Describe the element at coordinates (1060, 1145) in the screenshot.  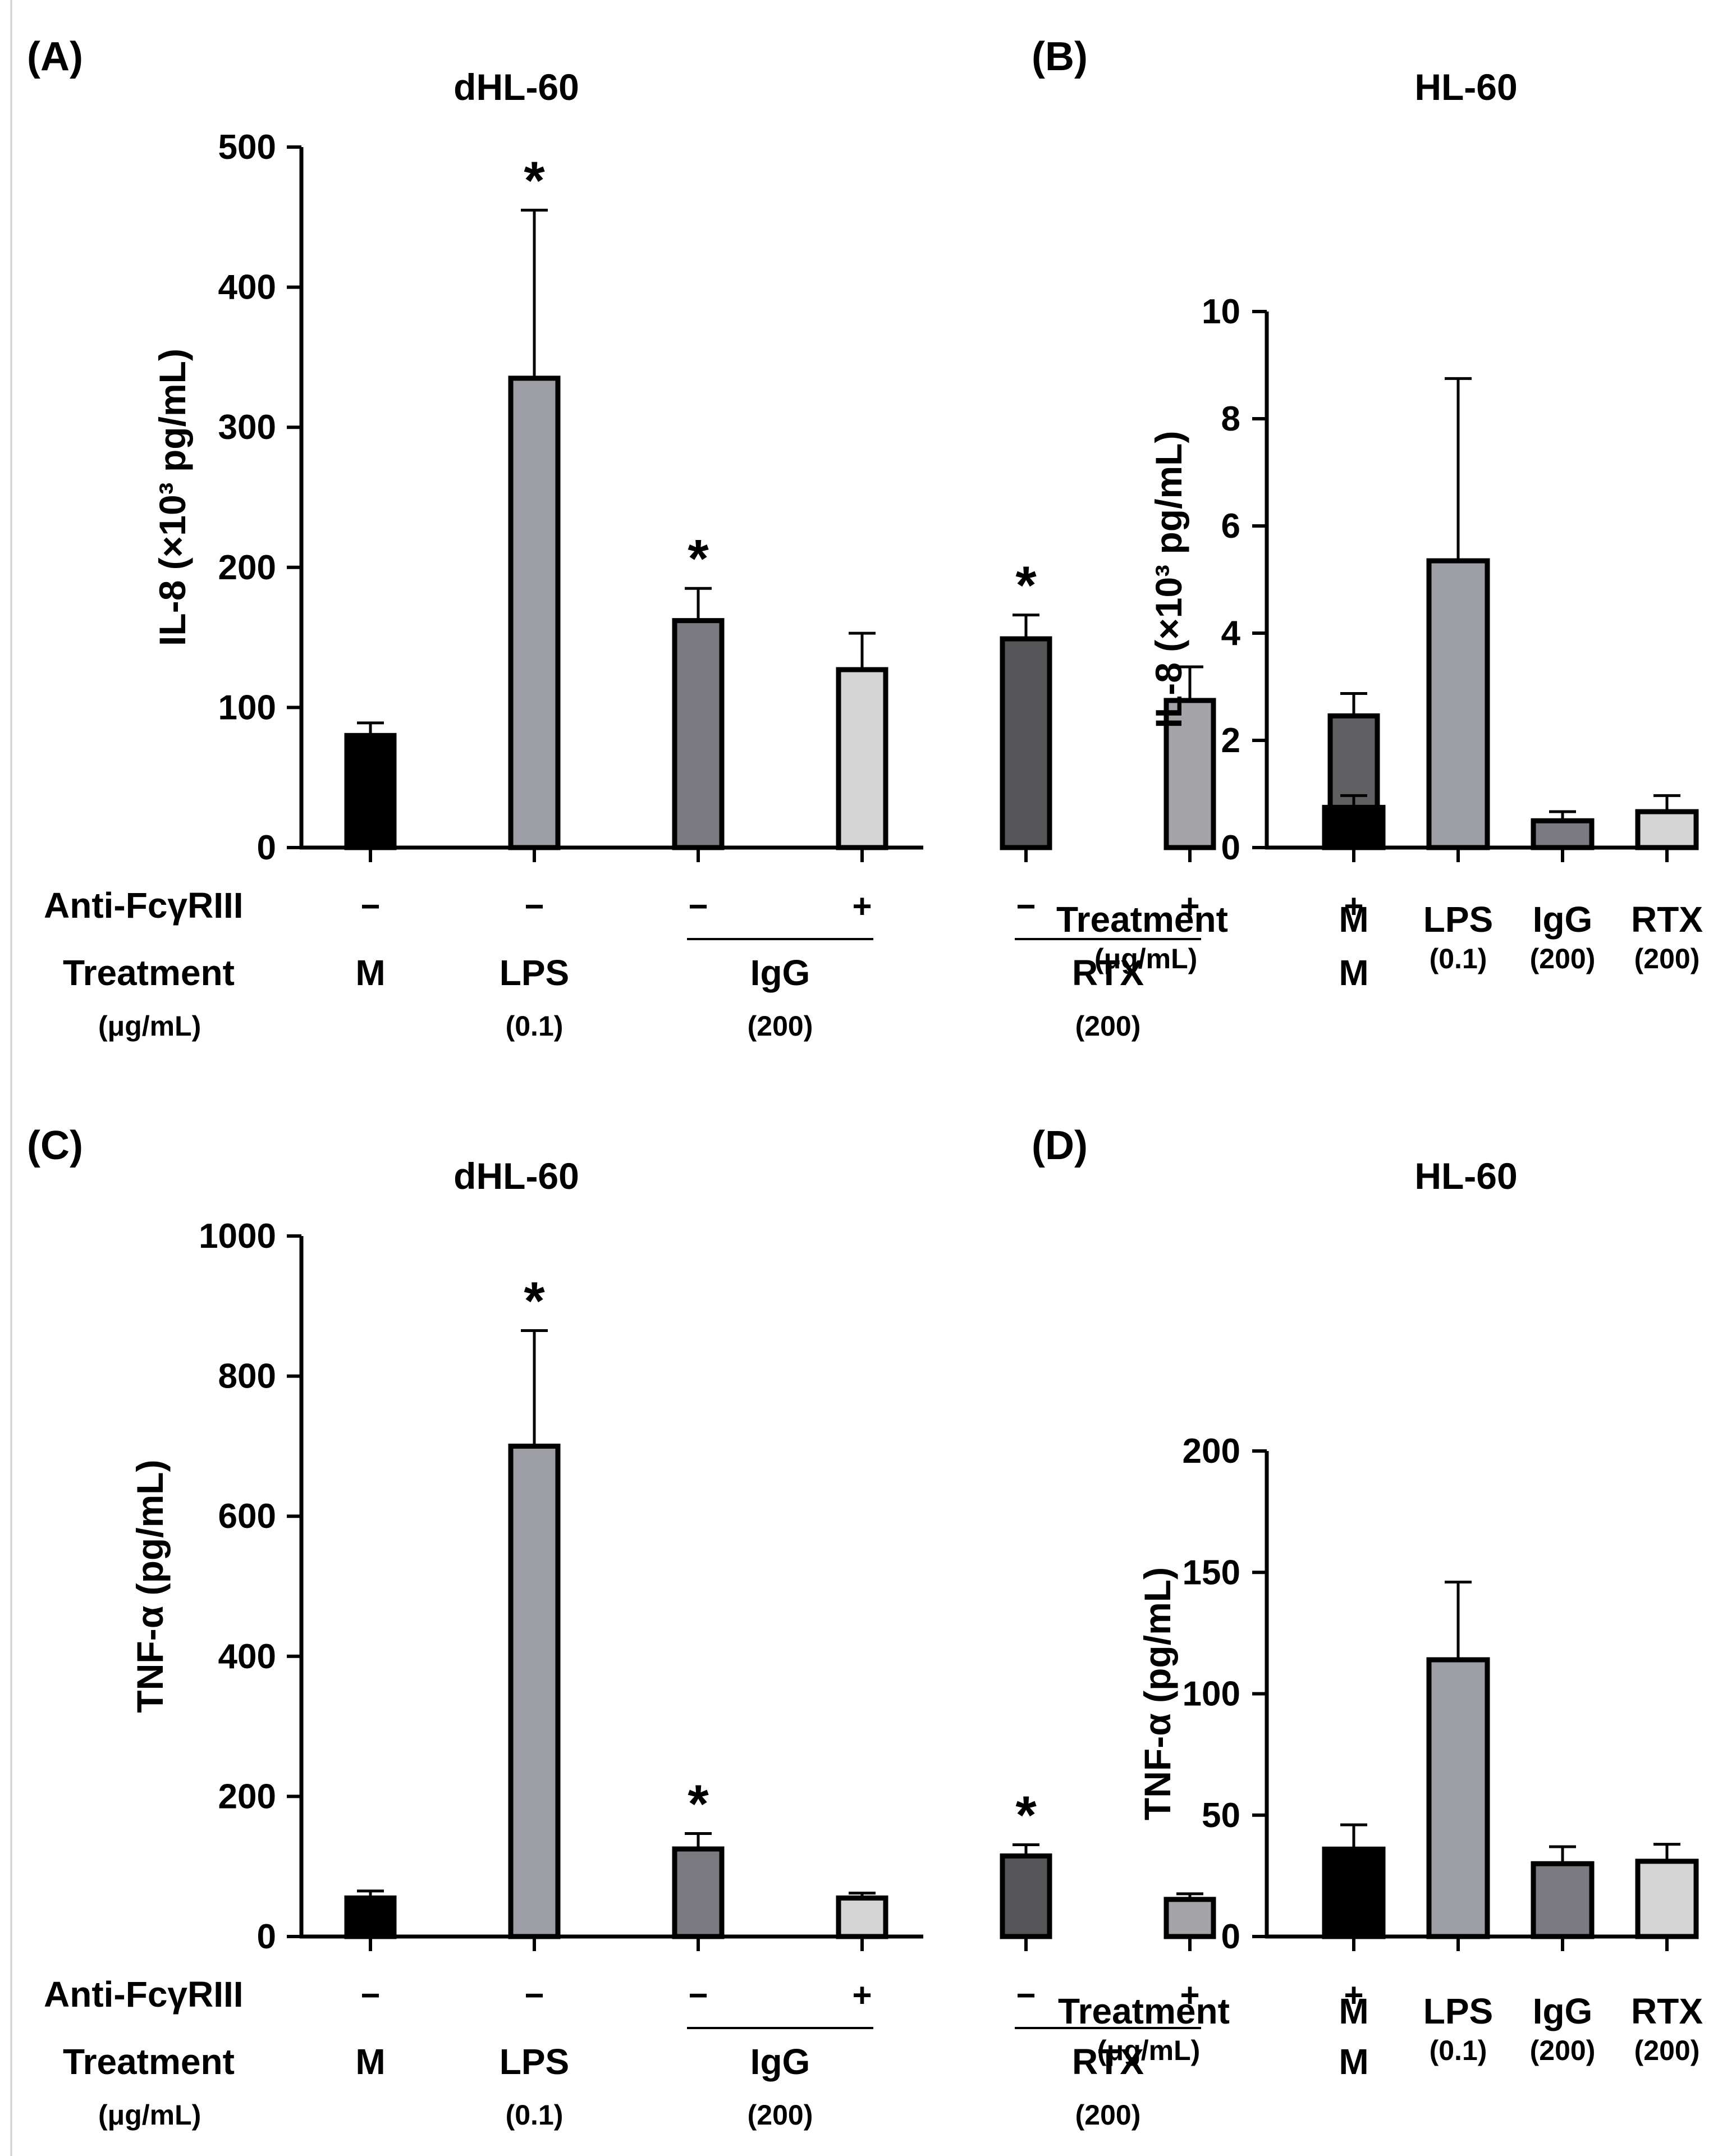
I see `panel-label: (D)` at that location.